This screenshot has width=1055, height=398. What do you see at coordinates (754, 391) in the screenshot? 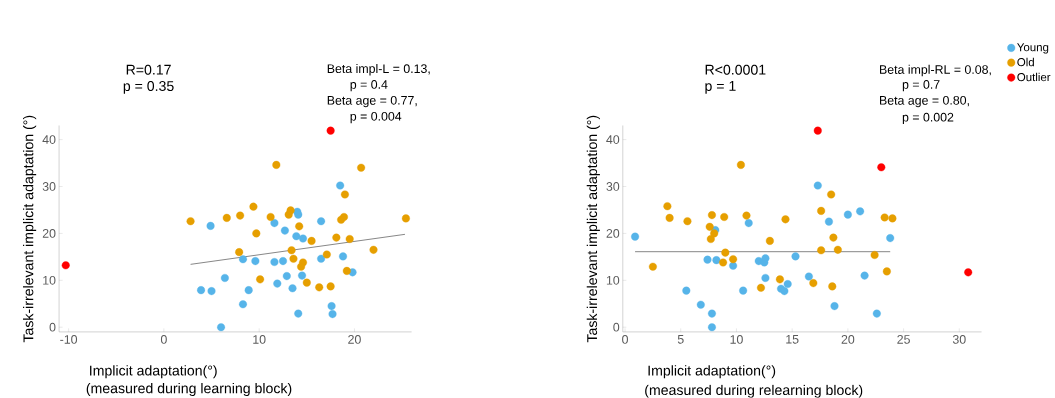
I see `text: (measured during relearning block)` at bounding box center [754, 391].